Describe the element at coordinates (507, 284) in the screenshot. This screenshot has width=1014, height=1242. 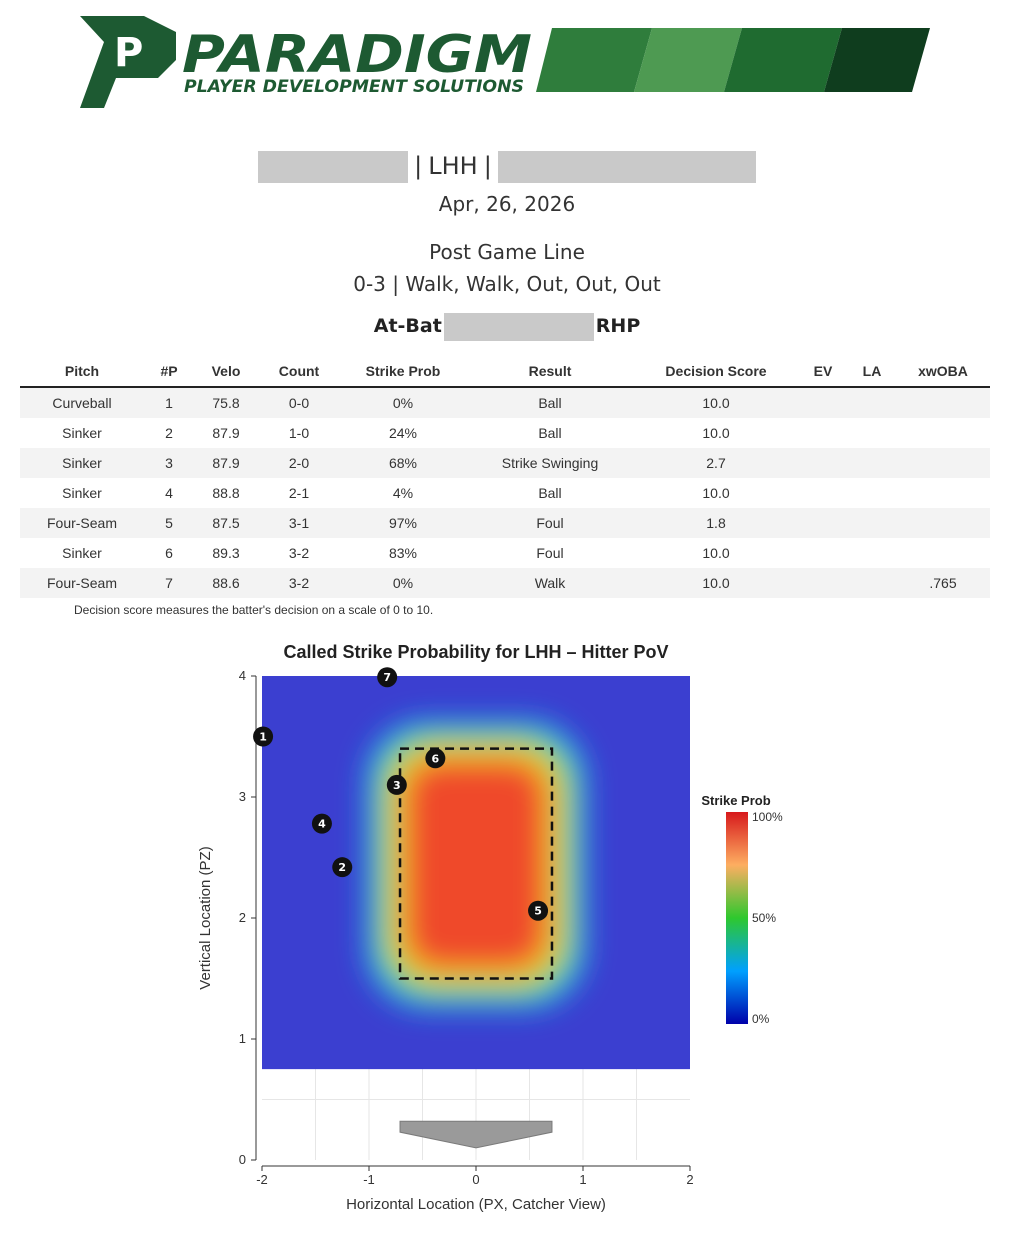
I see `post-game-line-summary: 0-3 | Walk, Walk, Out, Out, Out` at that location.